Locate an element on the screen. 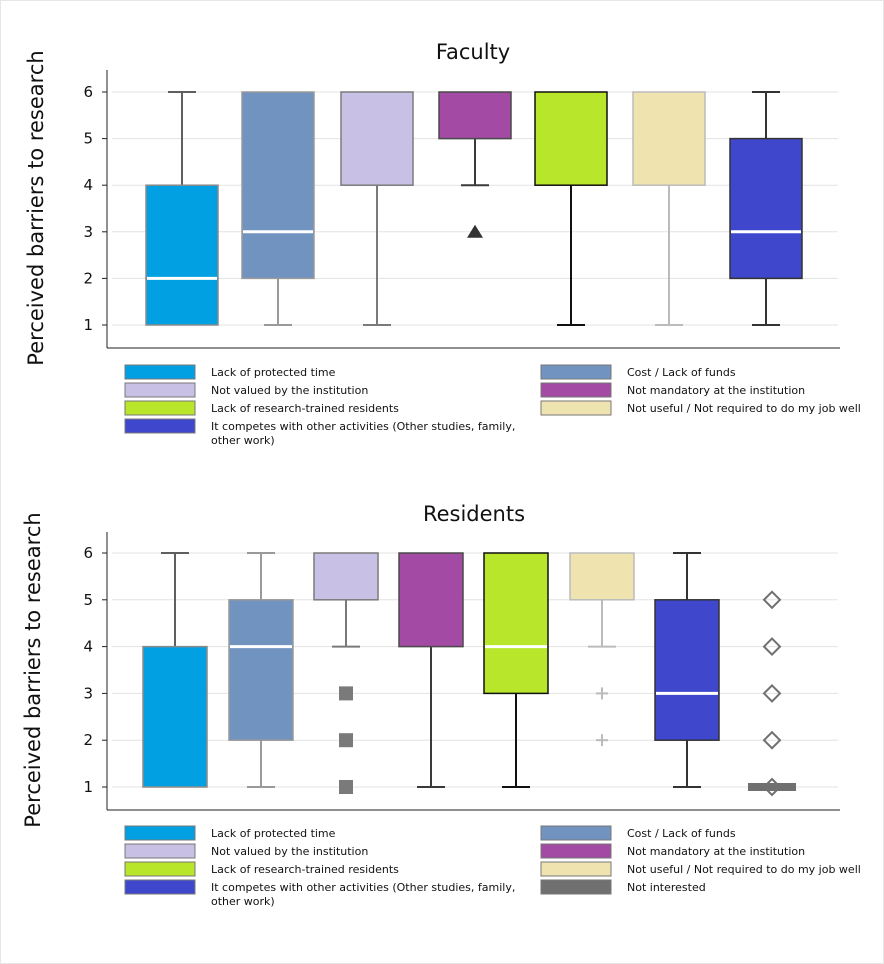 The height and width of the screenshot is (964, 884). outlier-triangle is located at coordinates (475, 231).